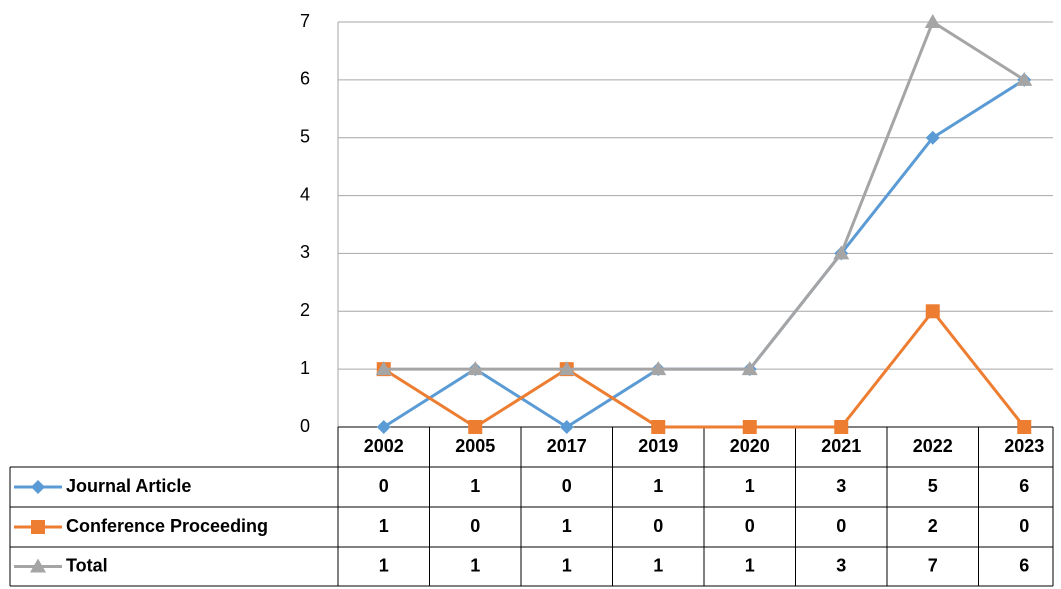  Describe the element at coordinates (933, 446) in the screenshot. I see `x-tick-label: 2022` at that location.